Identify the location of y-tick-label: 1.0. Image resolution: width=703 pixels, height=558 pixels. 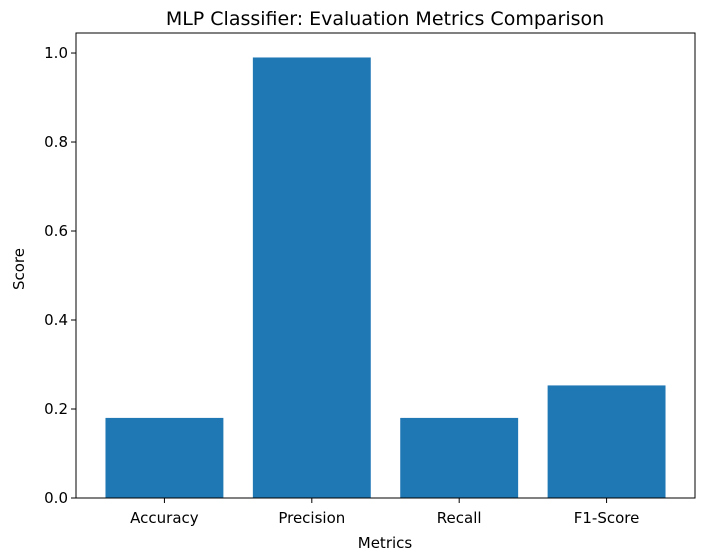
(56, 53).